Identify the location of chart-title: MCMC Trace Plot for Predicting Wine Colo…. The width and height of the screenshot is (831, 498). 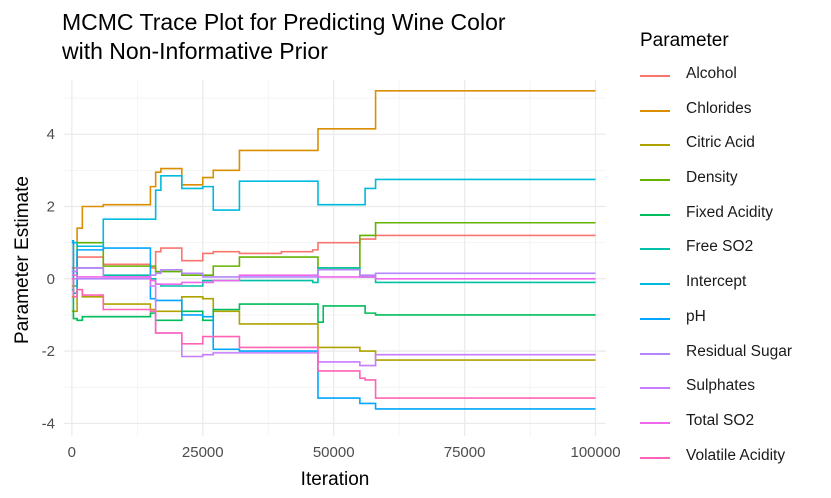
(284, 37).